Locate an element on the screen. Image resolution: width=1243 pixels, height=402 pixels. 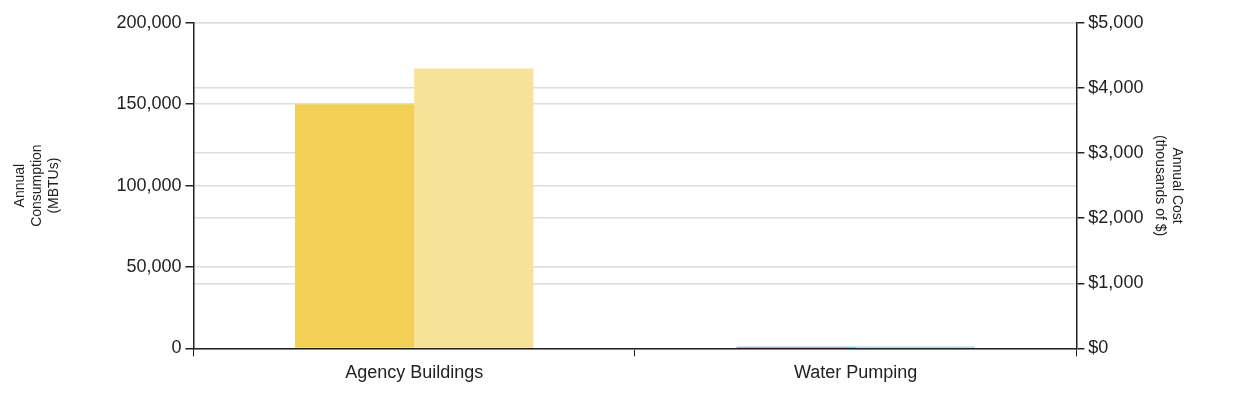
y2-tick-label: $3,000 is located at coordinates (1116, 152).